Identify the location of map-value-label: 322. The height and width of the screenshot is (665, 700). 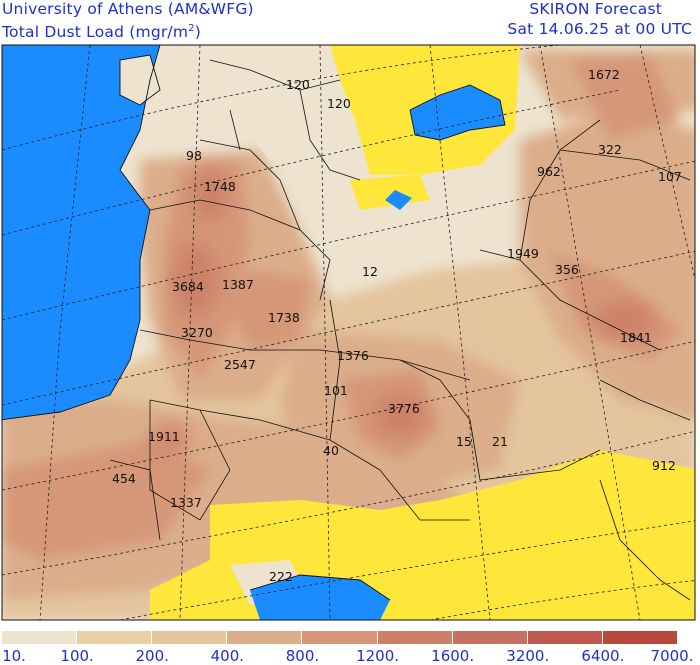
(610, 149).